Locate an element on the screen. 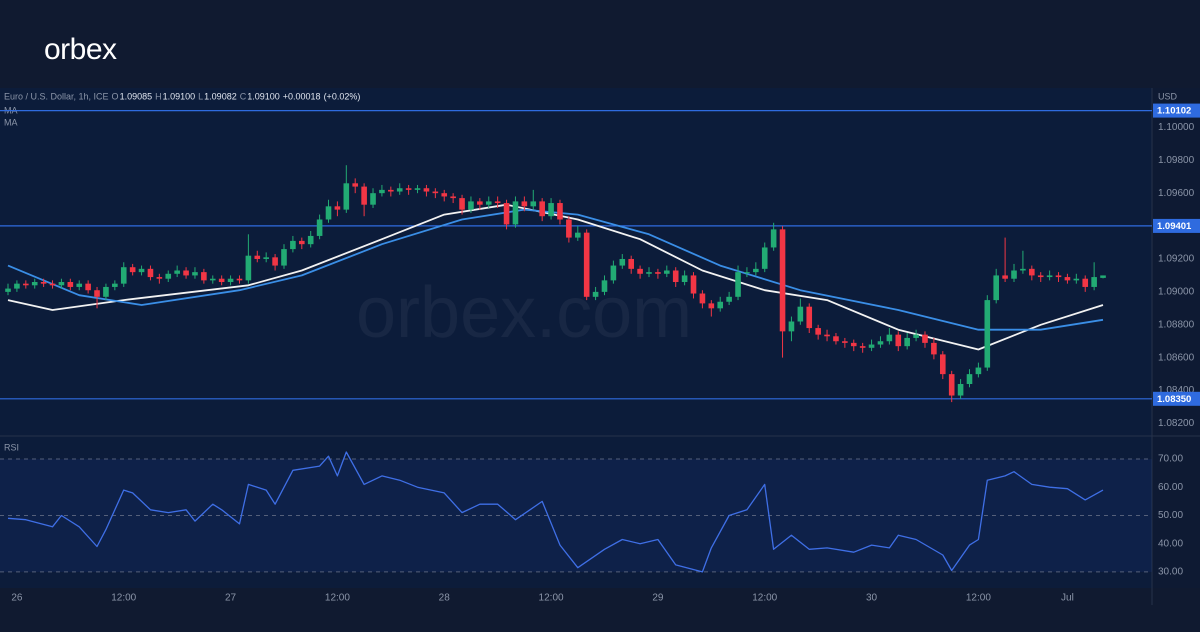 The image size is (1200, 632). rsi-tick-label: 40.00 is located at coordinates (1170, 543).